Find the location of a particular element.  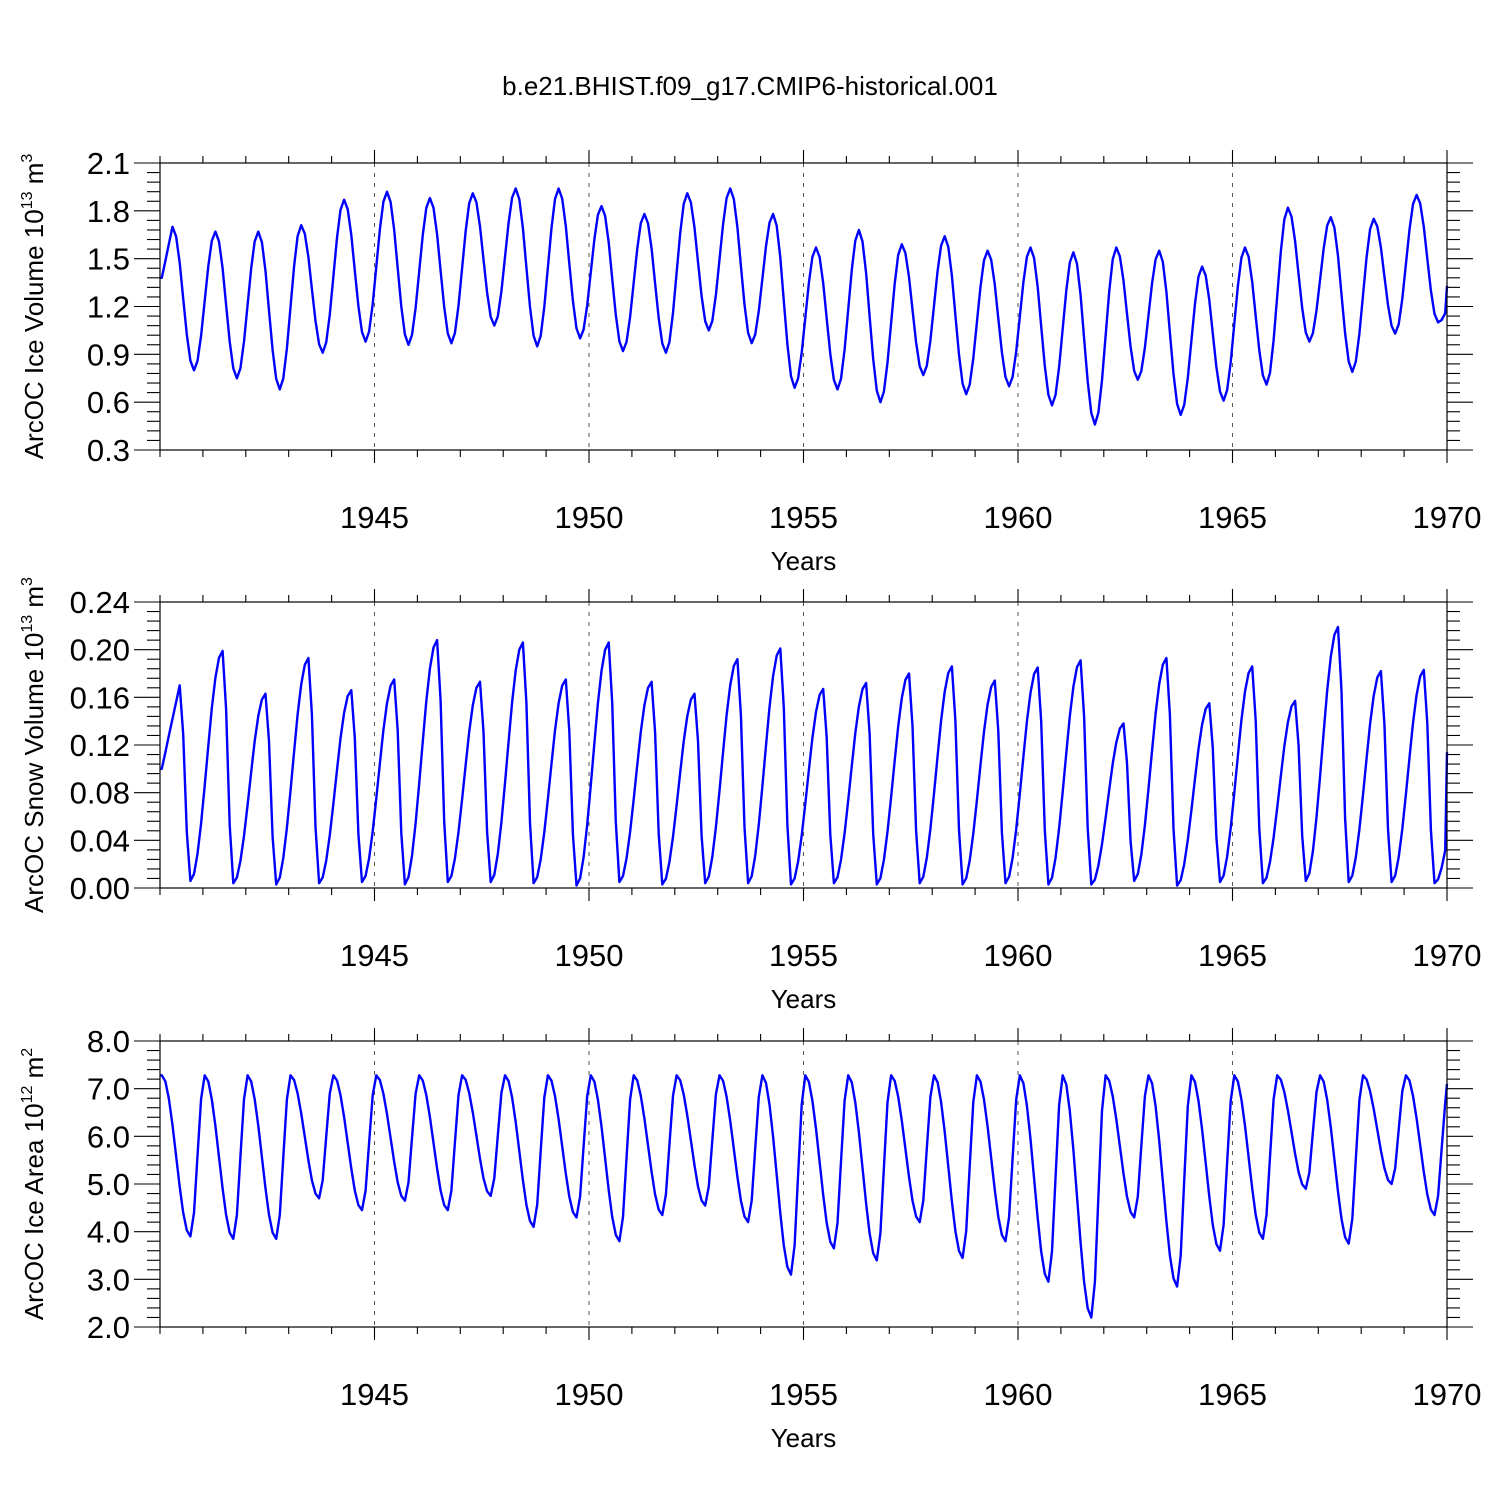

y-tick-label: 6.0 is located at coordinates (108, 1136).